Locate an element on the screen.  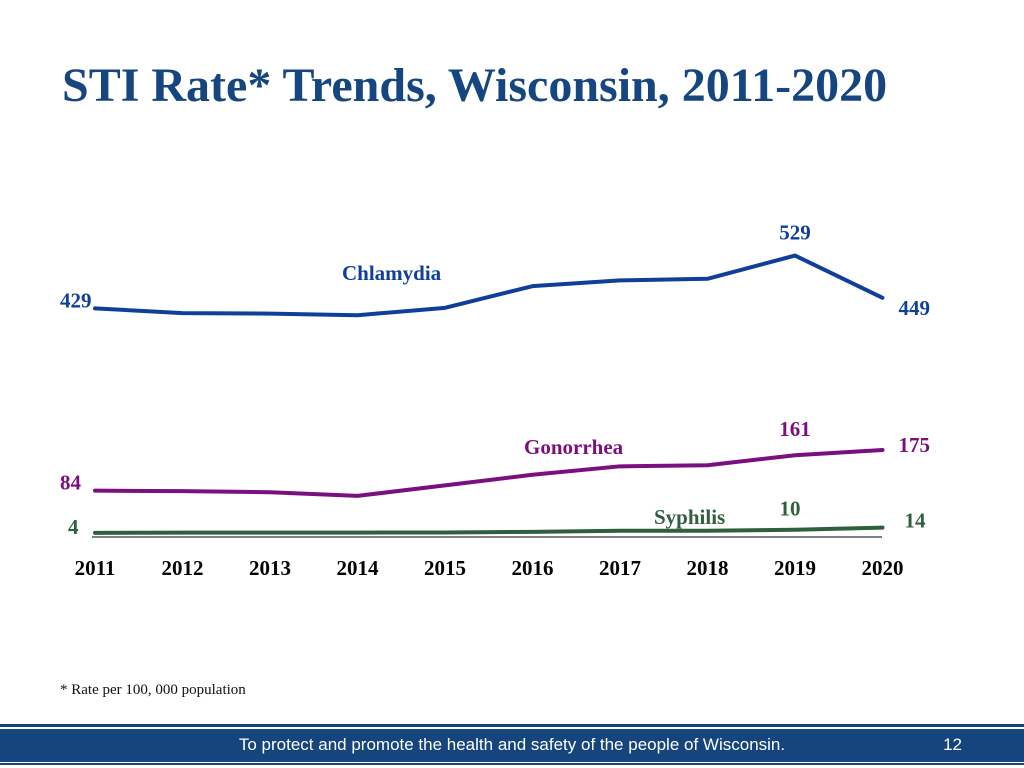
footer-bottom-line is located at coordinates (512, 764).